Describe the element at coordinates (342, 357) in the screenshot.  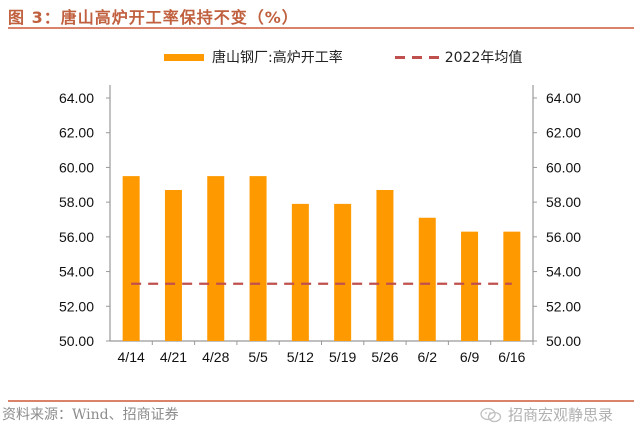
I see `x-tick-label: 5/19` at that location.